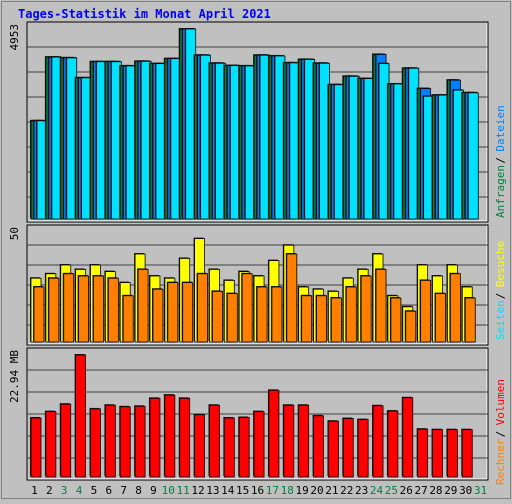 The height and width of the screenshot is (504, 512). I want to click on legend-seiten: Seiten, so click(500, 320).